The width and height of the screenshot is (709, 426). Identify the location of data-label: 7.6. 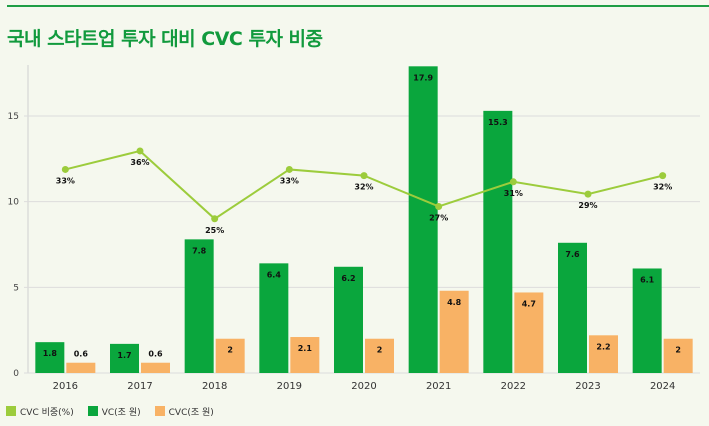
(572, 254).